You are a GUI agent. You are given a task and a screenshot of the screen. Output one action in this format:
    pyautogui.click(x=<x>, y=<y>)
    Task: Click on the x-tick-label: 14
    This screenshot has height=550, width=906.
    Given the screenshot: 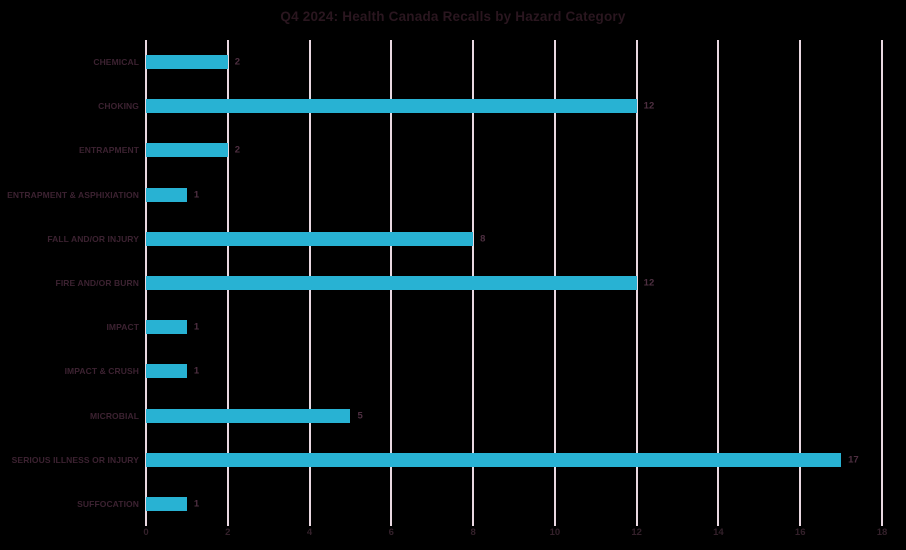 What is the action you would take?
    pyautogui.click(x=718, y=532)
    